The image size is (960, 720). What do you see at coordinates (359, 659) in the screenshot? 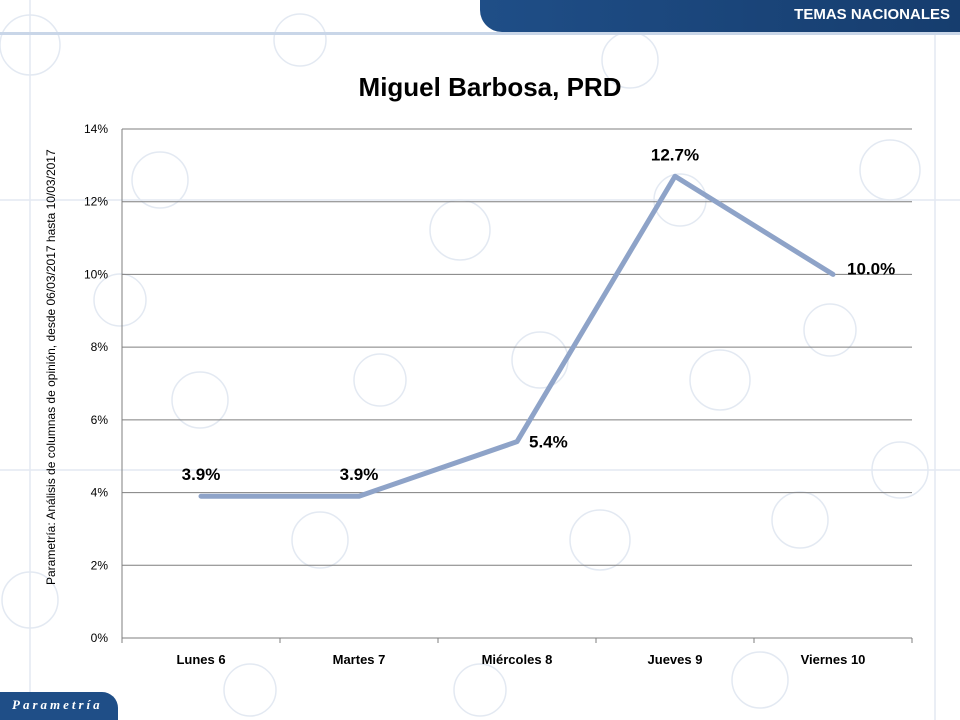
I see `x-tick-label: Martes 7` at bounding box center [359, 659].